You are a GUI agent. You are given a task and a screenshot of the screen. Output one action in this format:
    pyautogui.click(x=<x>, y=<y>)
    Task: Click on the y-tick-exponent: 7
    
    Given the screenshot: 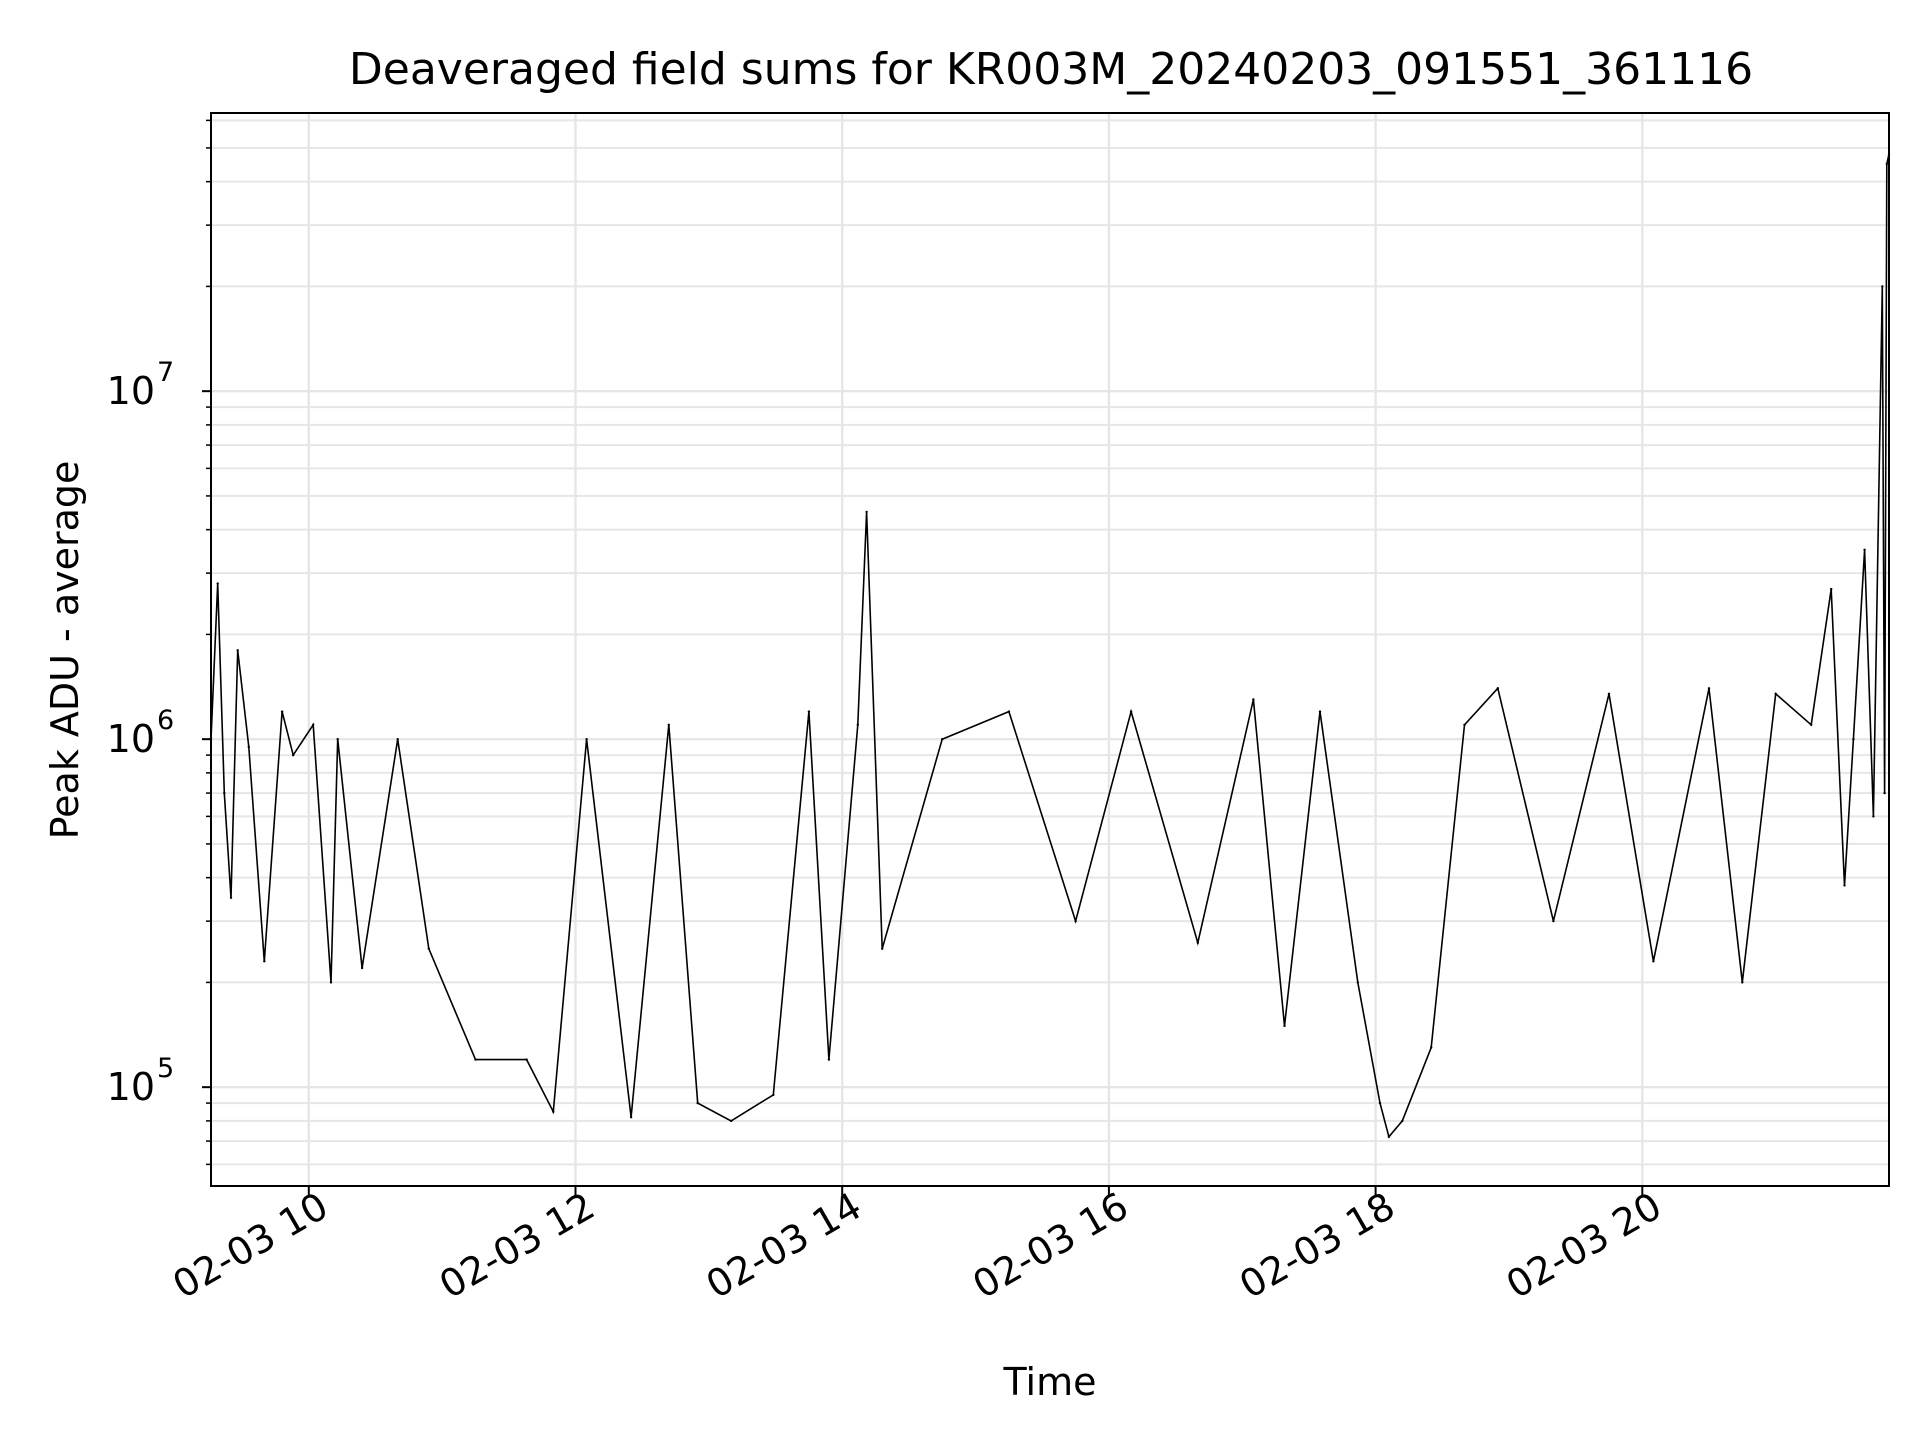 What is the action you would take?
    pyautogui.click(x=165, y=372)
    